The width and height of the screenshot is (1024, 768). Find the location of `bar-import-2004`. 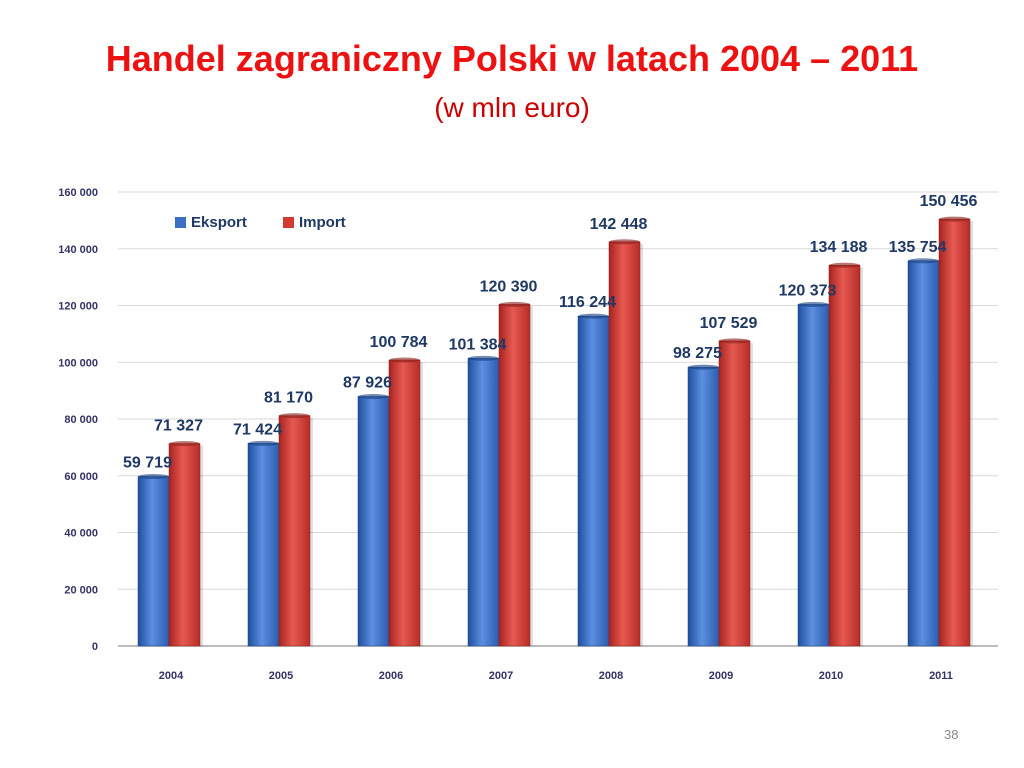

bar-import-2004 is located at coordinates (184, 545).